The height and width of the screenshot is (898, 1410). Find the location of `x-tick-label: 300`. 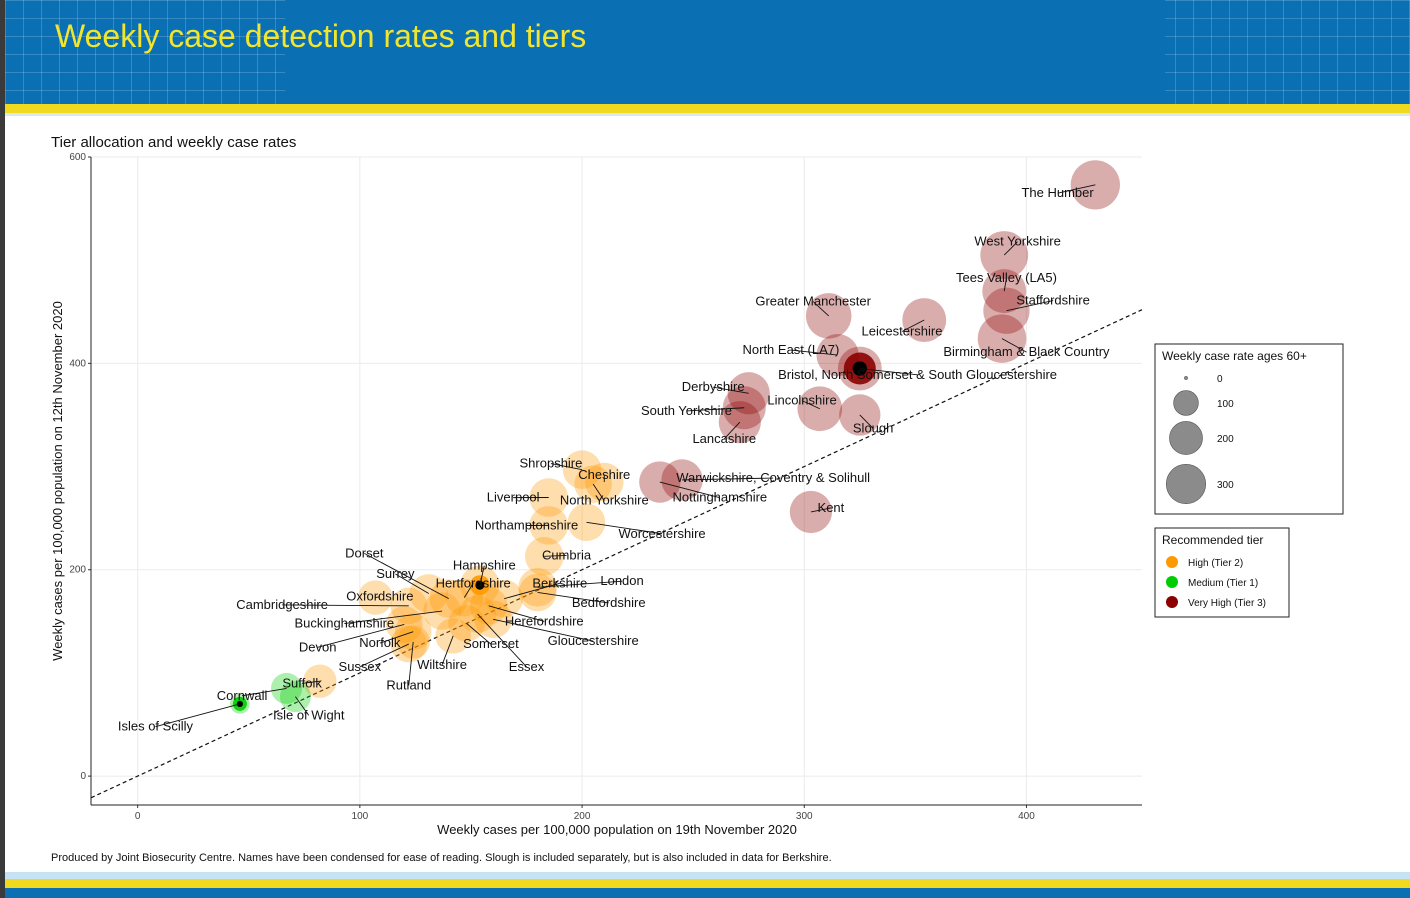

x-tick-label: 300 is located at coordinates (804, 816).